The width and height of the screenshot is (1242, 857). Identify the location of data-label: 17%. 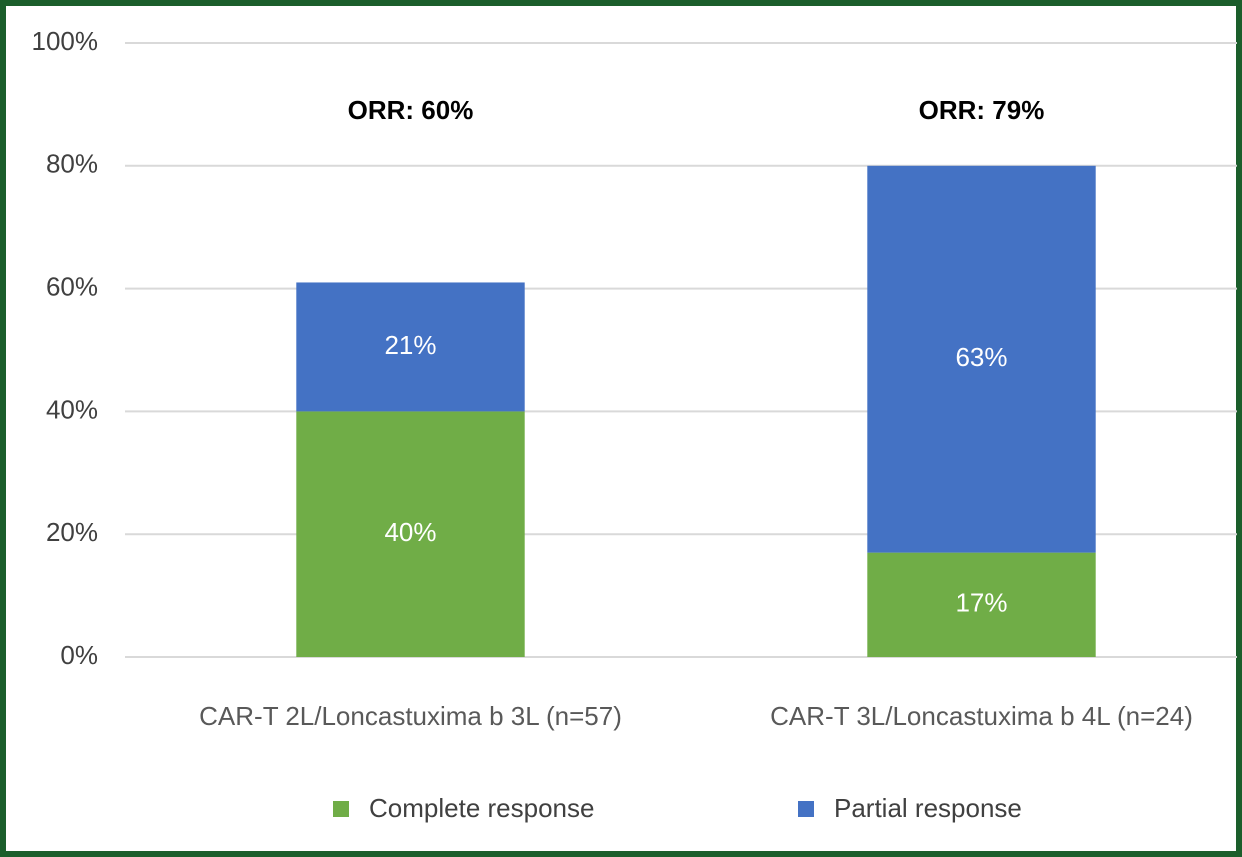
(981, 603).